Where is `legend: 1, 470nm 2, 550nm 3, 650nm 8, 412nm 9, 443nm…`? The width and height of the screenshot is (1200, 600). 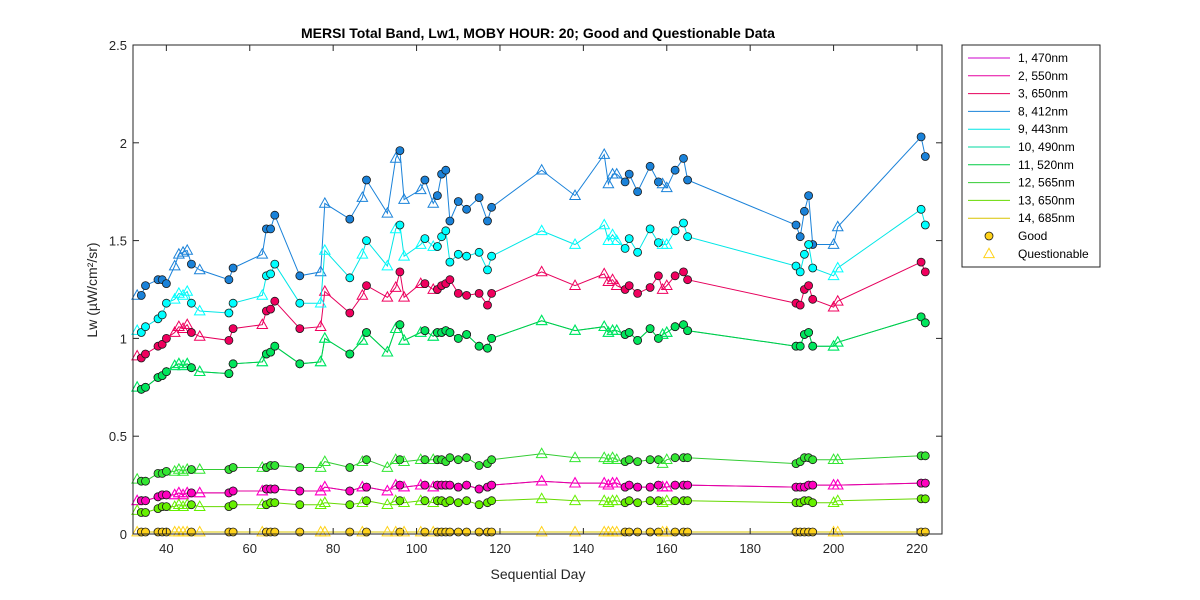
legend: 1, 470nm 2, 550nm 3, 650nm 8, 412nm 9, 443nm… is located at coordinates (1031, 156).